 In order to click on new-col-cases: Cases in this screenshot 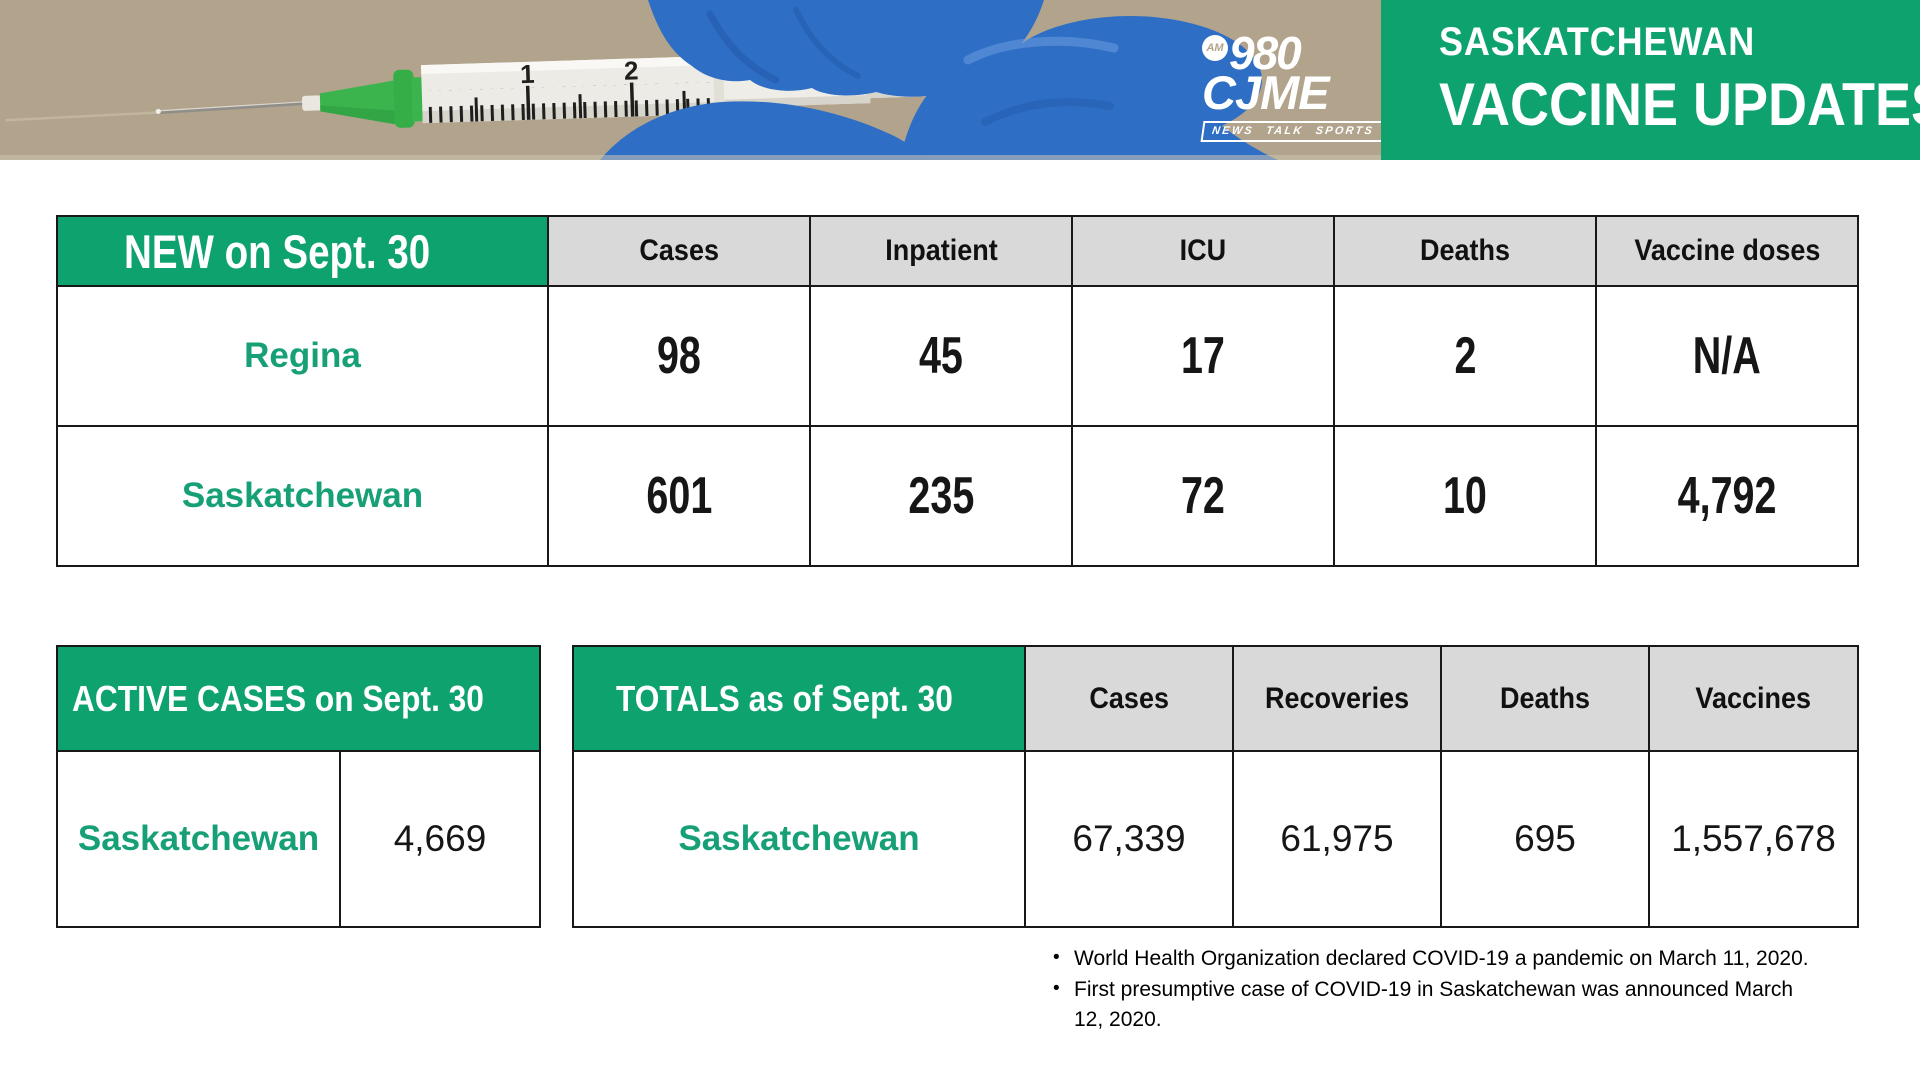, I will do `click(680, 252)`.